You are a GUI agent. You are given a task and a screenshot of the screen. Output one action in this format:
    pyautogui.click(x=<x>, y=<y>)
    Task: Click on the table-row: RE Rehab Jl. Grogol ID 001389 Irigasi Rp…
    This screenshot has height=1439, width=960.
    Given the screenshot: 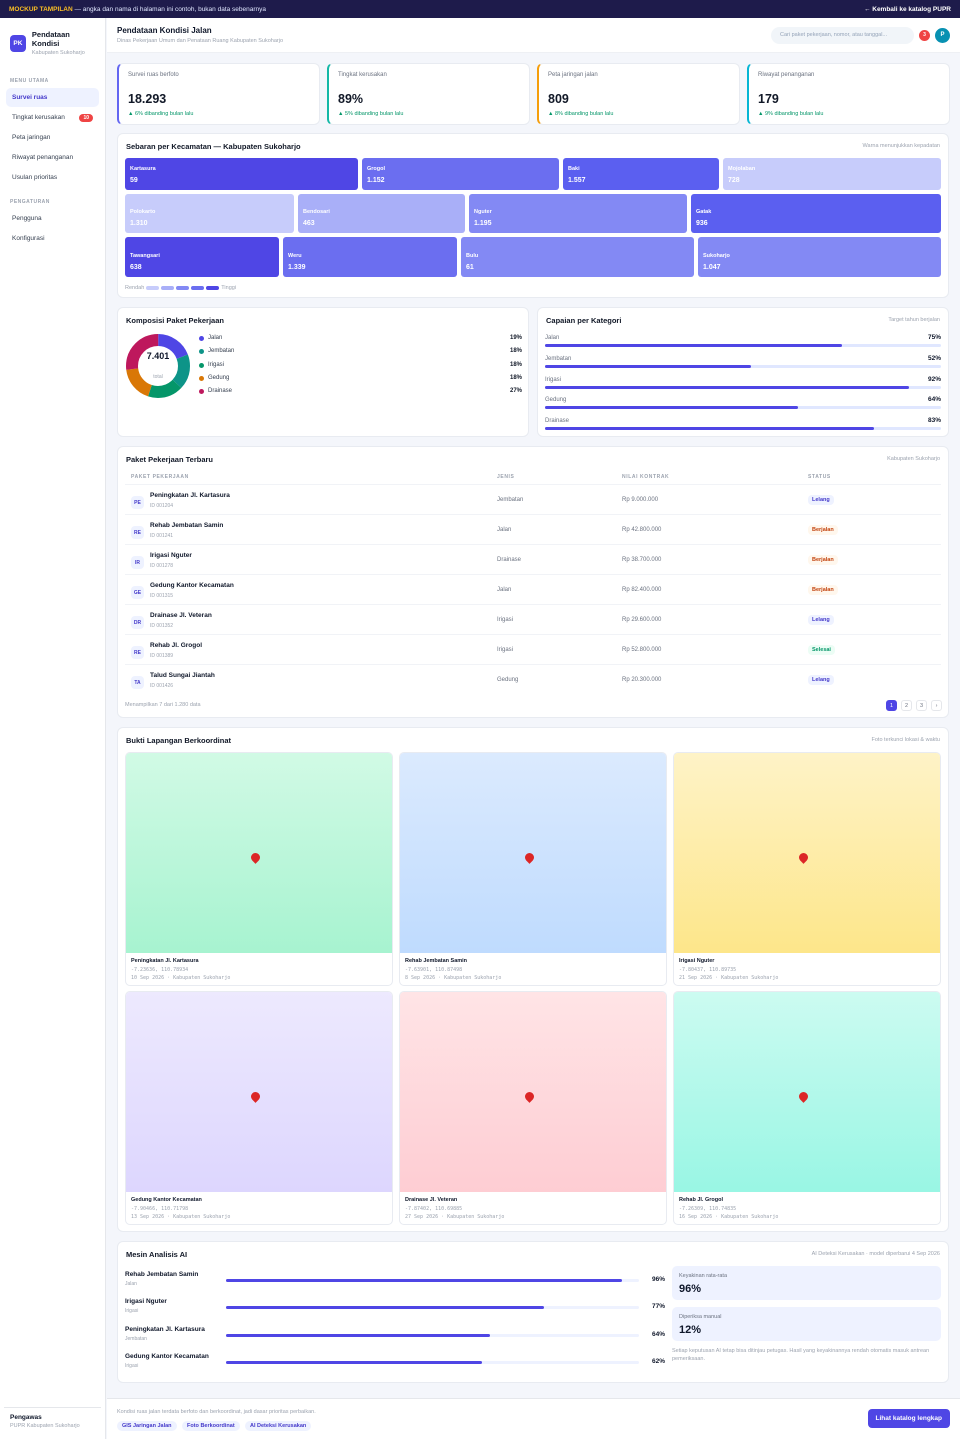 What is the action you would take?
    pyautogui.click(x=533, y=649)
    